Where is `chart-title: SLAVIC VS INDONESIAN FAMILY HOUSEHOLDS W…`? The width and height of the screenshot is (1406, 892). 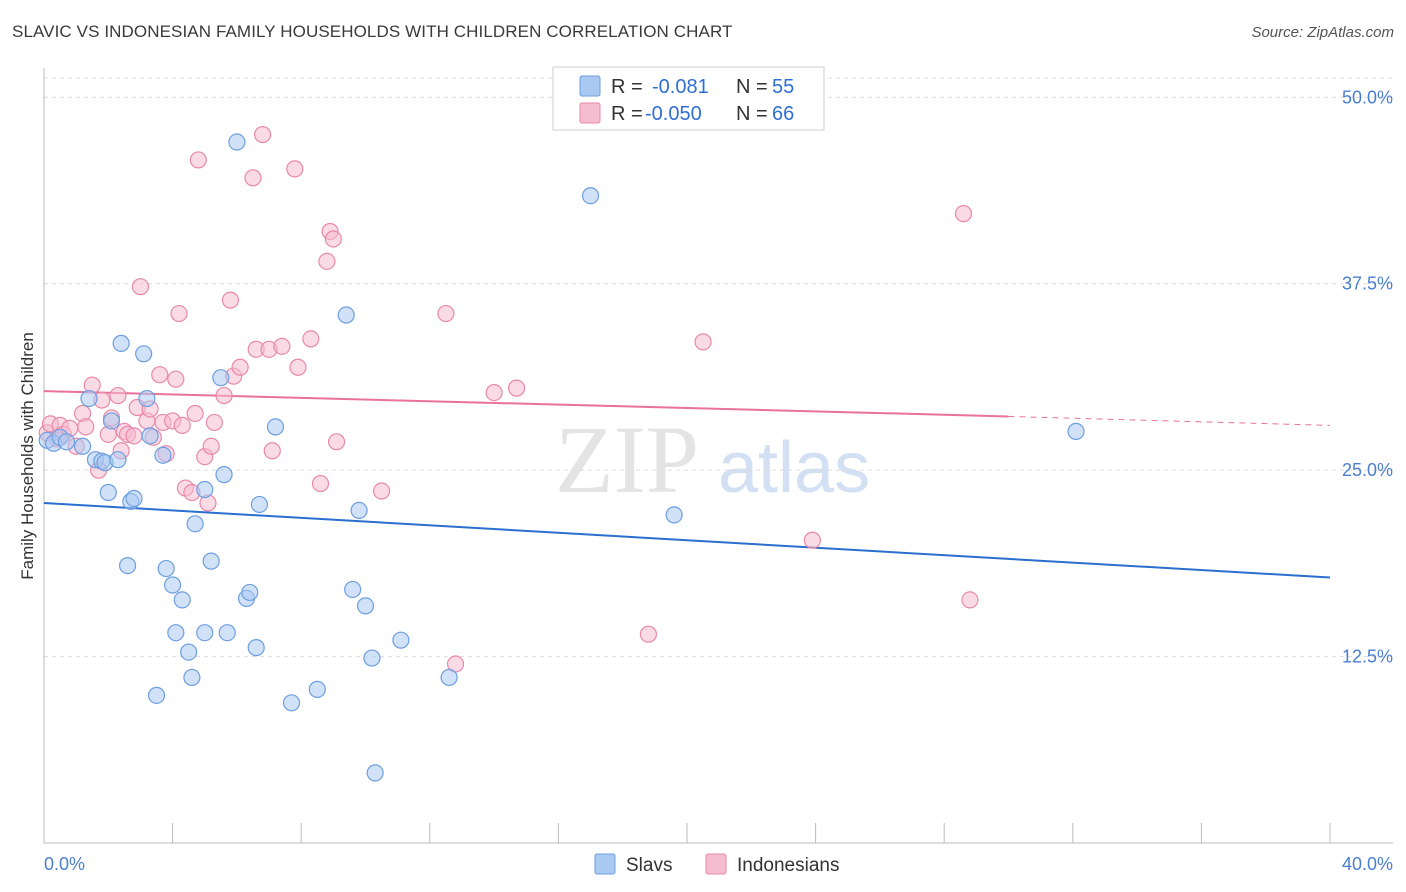 chart-title: SLAVIC VS INDONESIAN FAMILY HOUSEHOLDS W… is located at coordinates (372, 31).